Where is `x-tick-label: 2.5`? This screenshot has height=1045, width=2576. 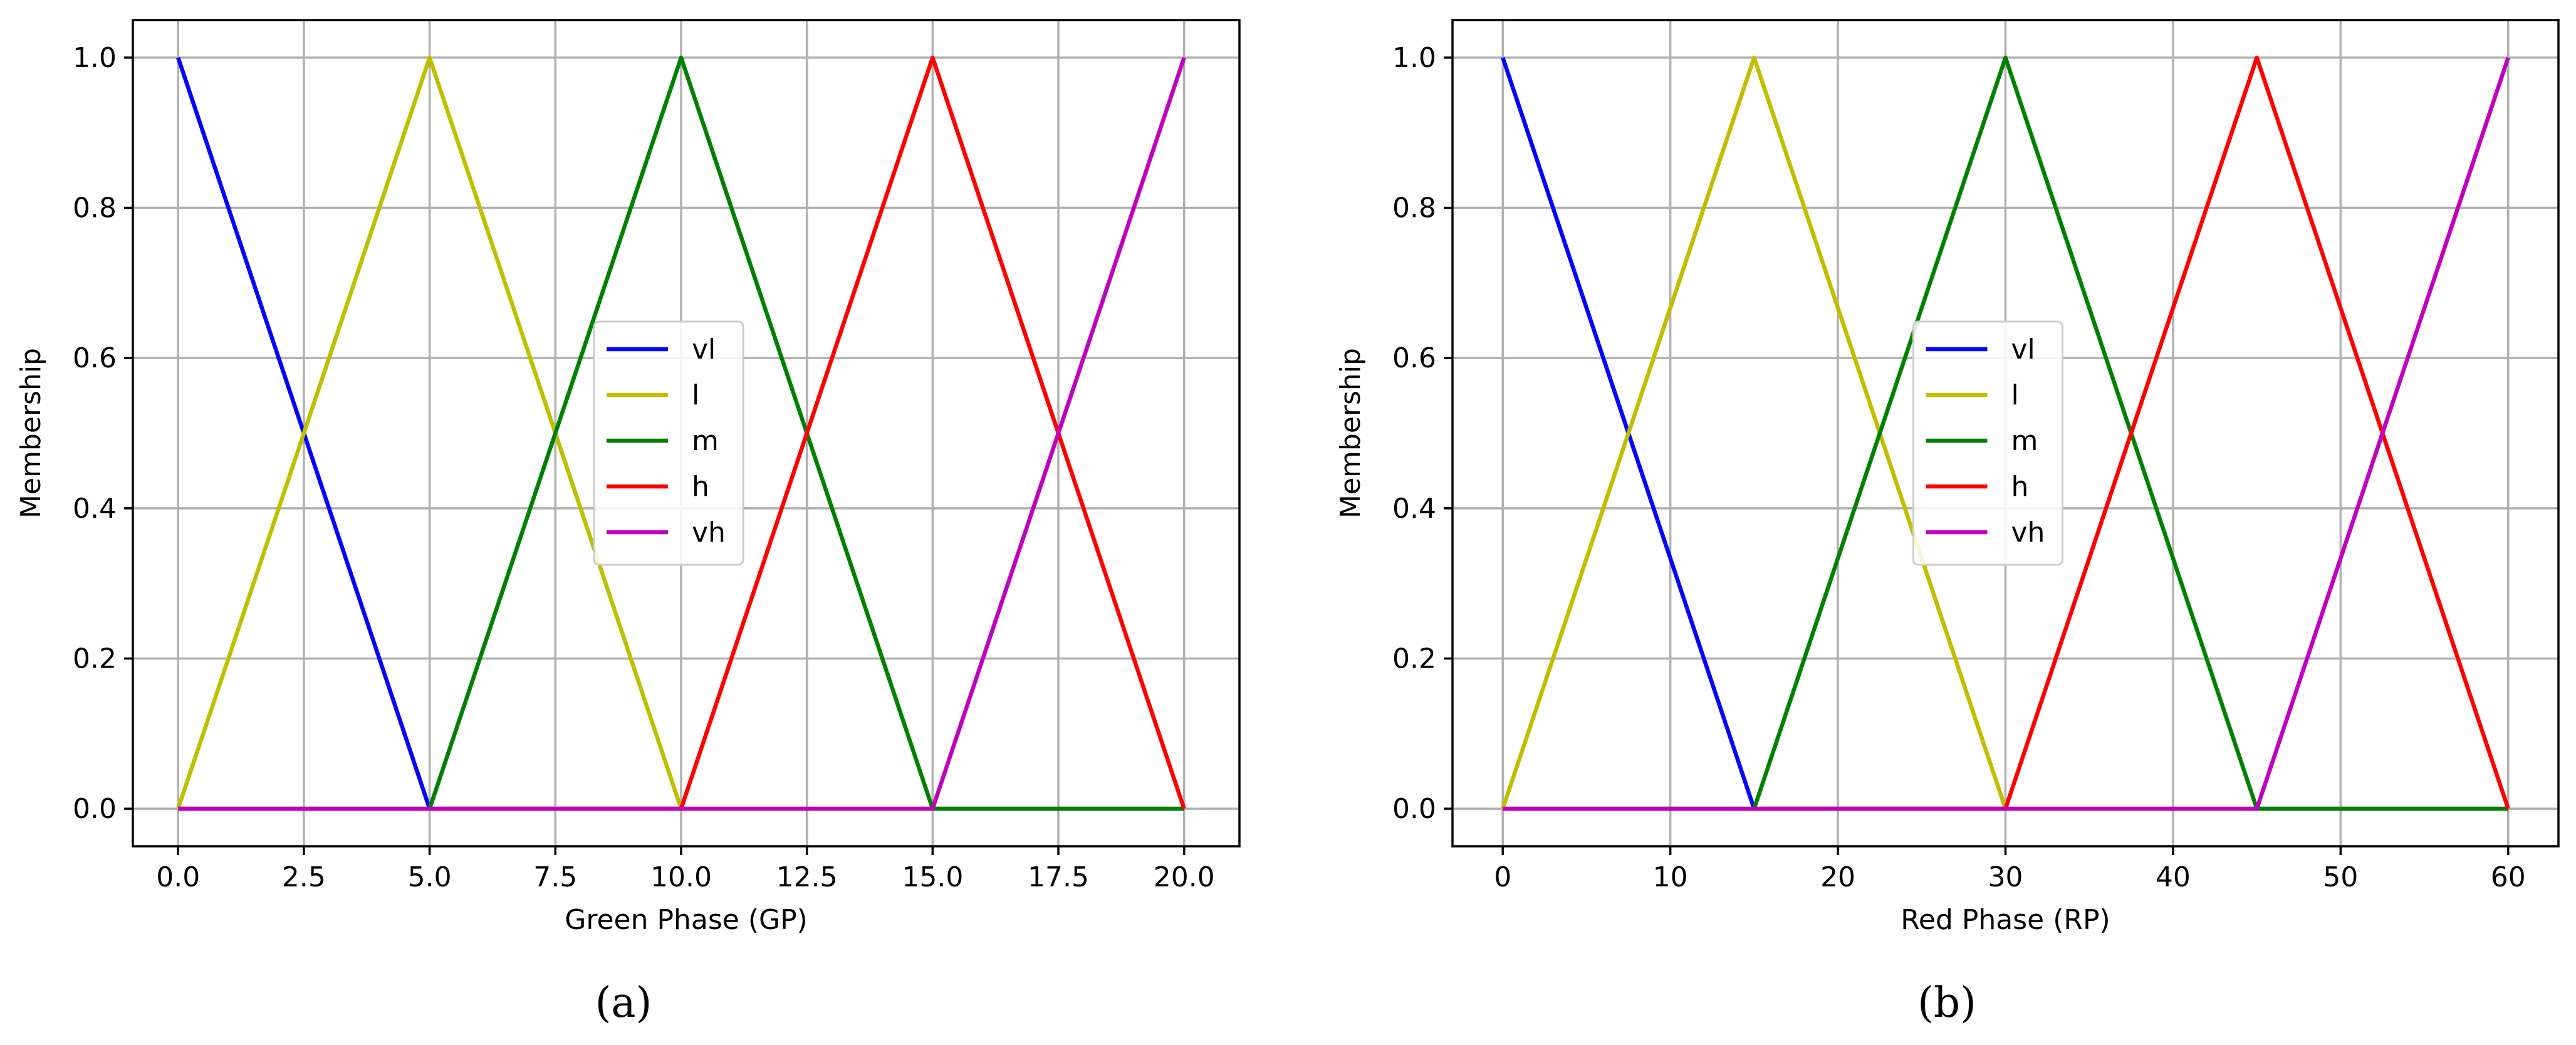 x-tick-label: 2.5 is located at coordinates (304, 877).